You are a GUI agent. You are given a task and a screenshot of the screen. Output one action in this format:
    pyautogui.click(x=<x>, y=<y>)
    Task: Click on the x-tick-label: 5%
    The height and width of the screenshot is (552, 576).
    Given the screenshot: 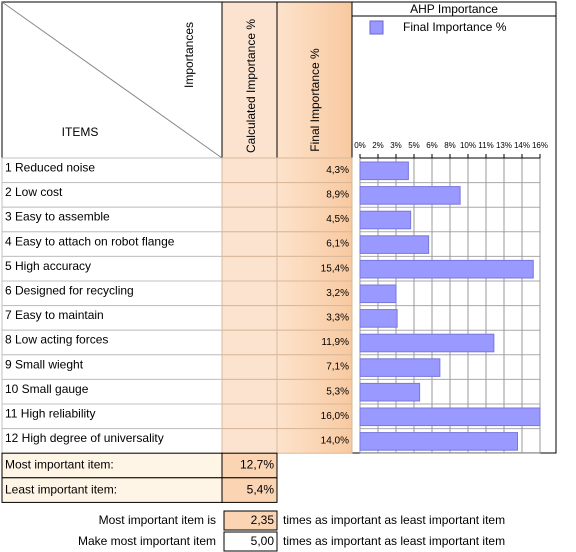 What is the action you would take?
    pyautogui.click(x=414, y=145)
    